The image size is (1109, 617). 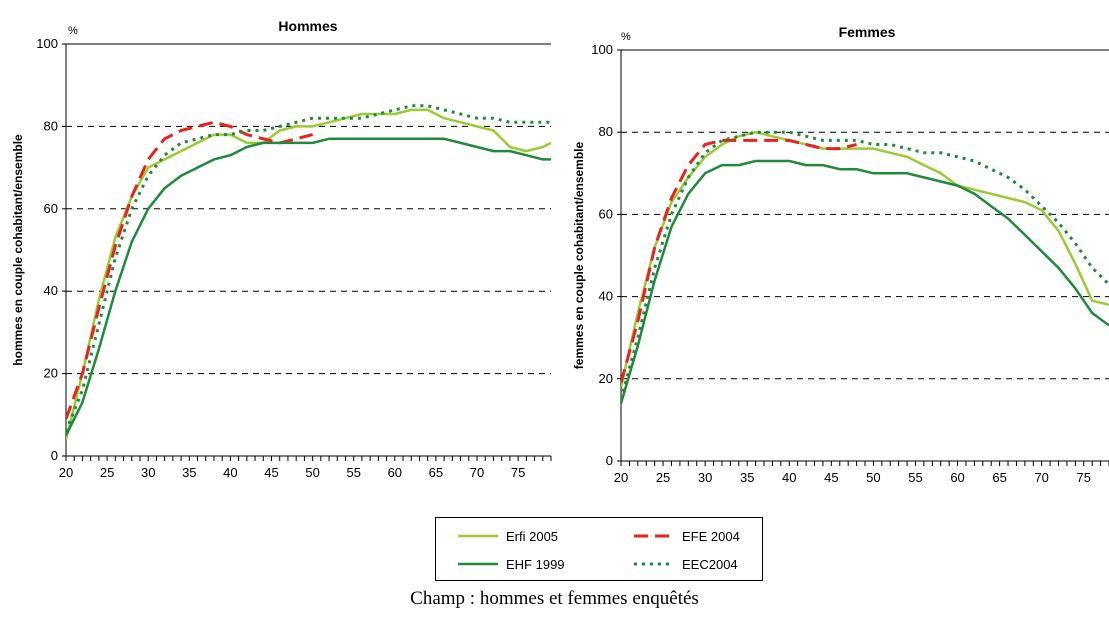 What do you see at coordinates (51, 208) in the screenshot?
I see `hommes-ytick-label-60: 60` at bounding box center [51, 208].